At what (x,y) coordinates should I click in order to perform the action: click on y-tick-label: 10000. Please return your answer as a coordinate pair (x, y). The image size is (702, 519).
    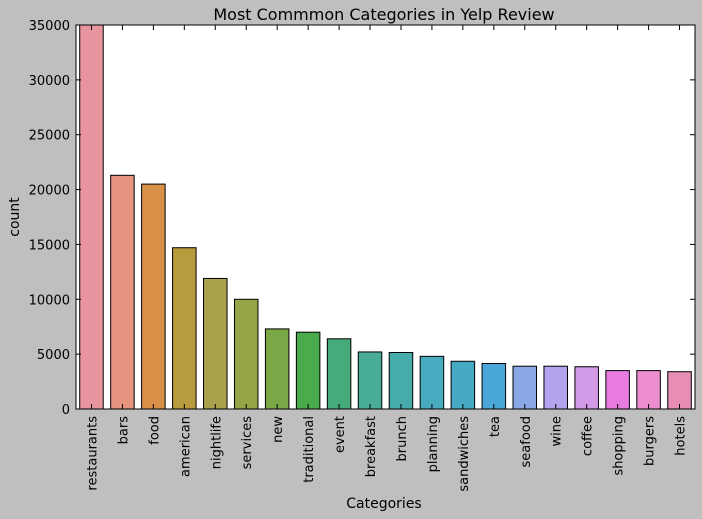
    Looking at the image, I should click on (49, 300).